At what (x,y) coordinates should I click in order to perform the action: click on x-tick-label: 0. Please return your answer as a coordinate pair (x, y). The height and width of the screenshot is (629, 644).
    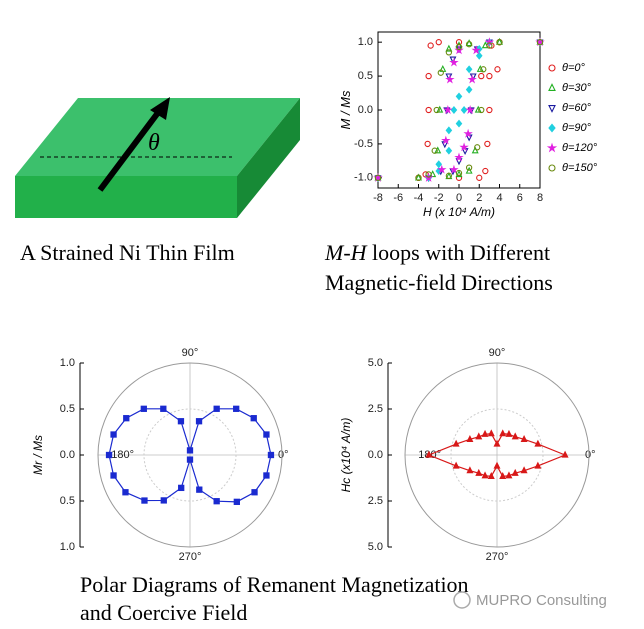
    Looking at the image, I should click on (459, 198).